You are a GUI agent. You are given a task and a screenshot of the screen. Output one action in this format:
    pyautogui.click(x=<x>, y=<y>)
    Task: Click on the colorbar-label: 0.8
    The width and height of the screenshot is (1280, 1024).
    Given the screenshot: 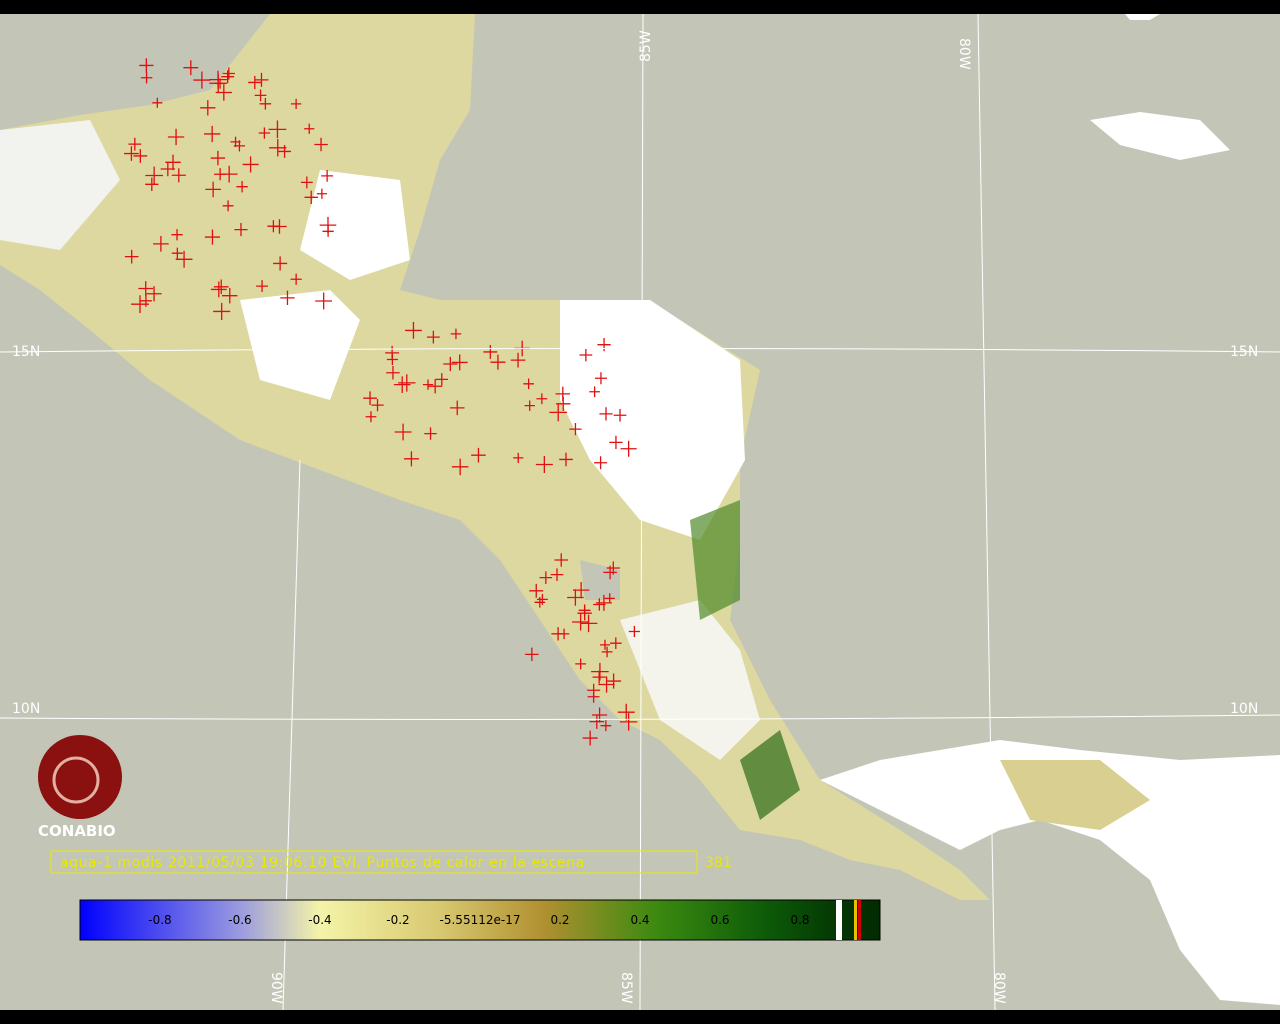 What is the action you would take?
    pyautogui.click(x=799, y=920)
    